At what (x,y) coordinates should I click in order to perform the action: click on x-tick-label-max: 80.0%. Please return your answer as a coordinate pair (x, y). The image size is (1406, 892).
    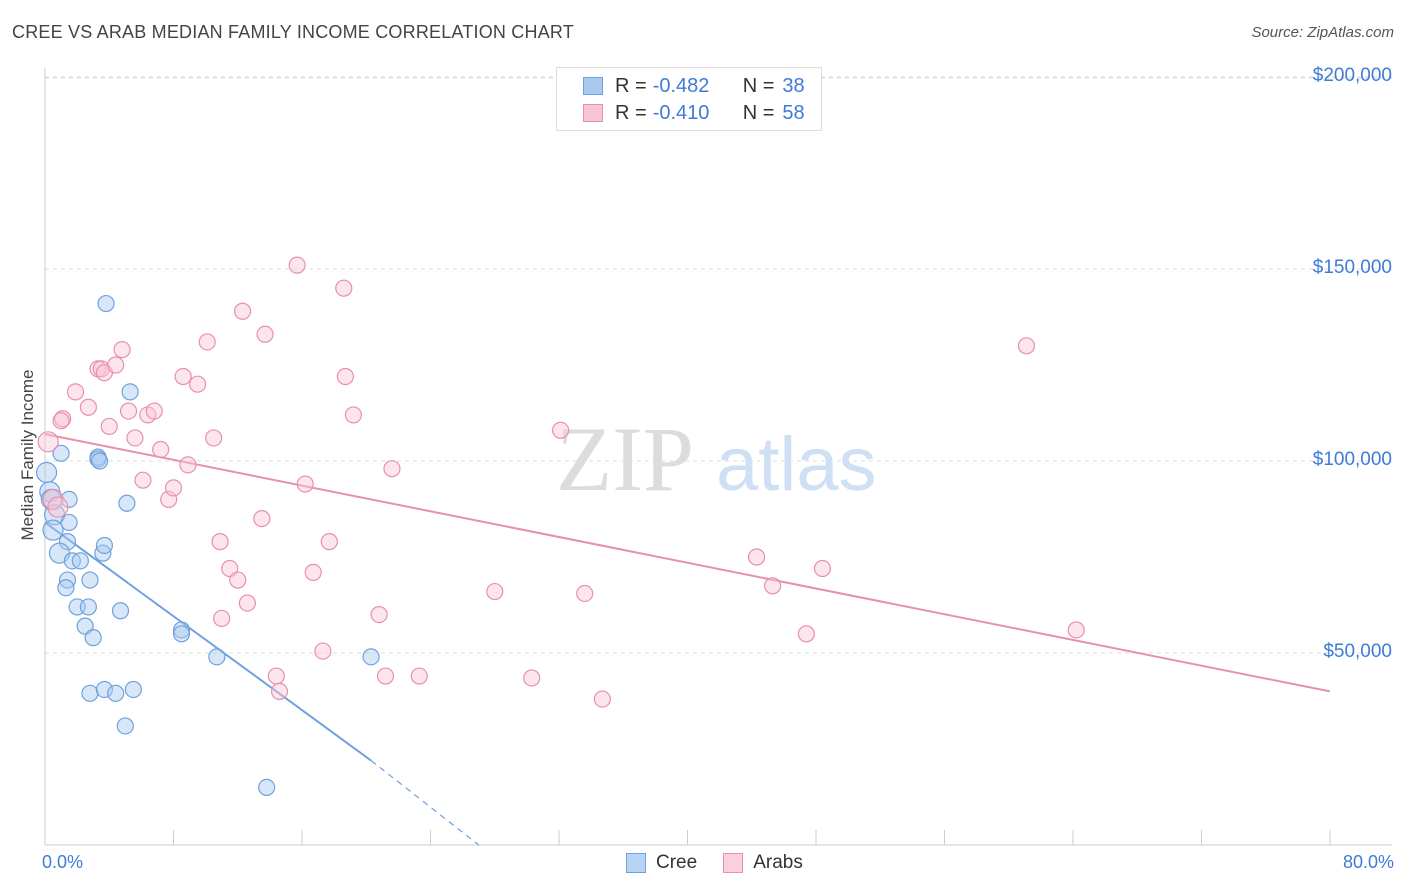
    Looking at the image, I should click on (1368, 862).